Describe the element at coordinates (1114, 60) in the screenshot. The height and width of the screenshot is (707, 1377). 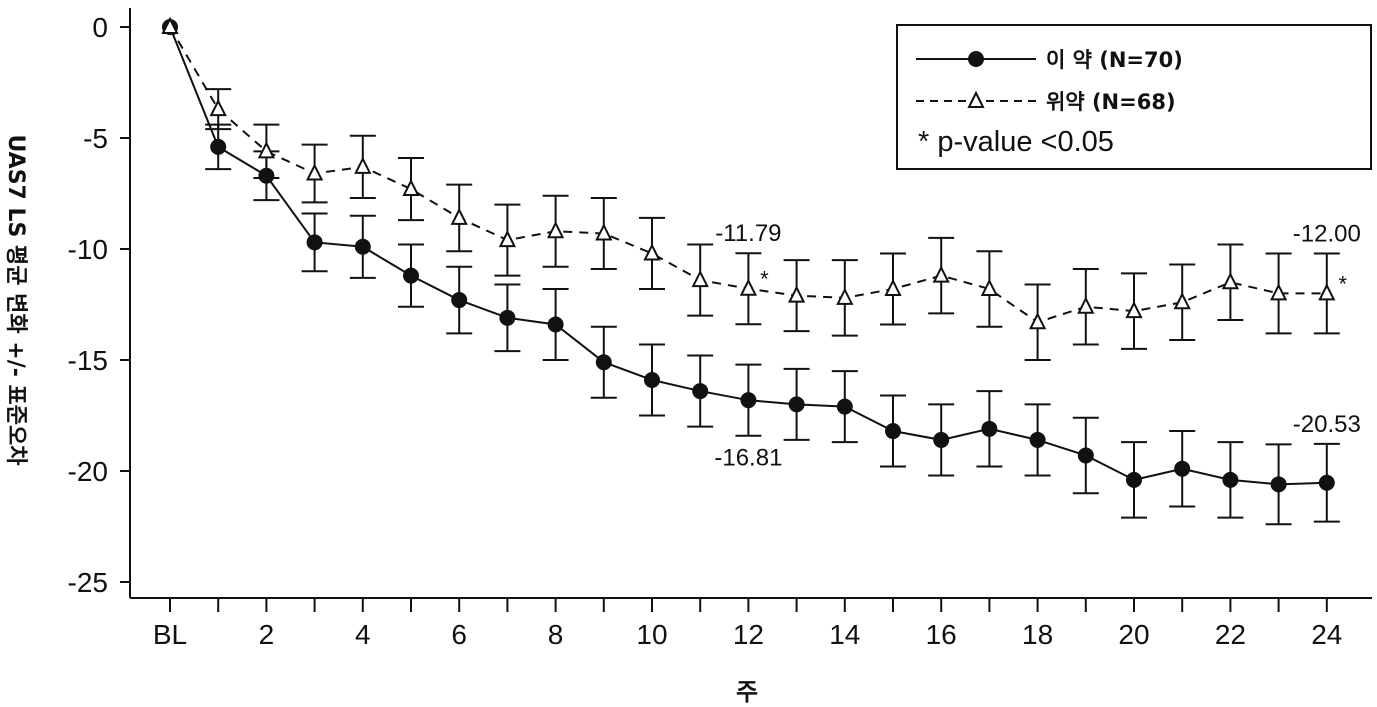
I see `legend-label-drug: 이 약 (N=70)` at that location.